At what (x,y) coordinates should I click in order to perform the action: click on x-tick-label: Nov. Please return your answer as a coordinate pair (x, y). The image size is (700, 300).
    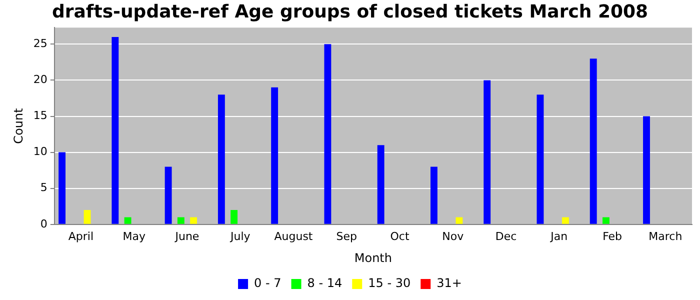
    Looking at the image, I should click on (453, 236).